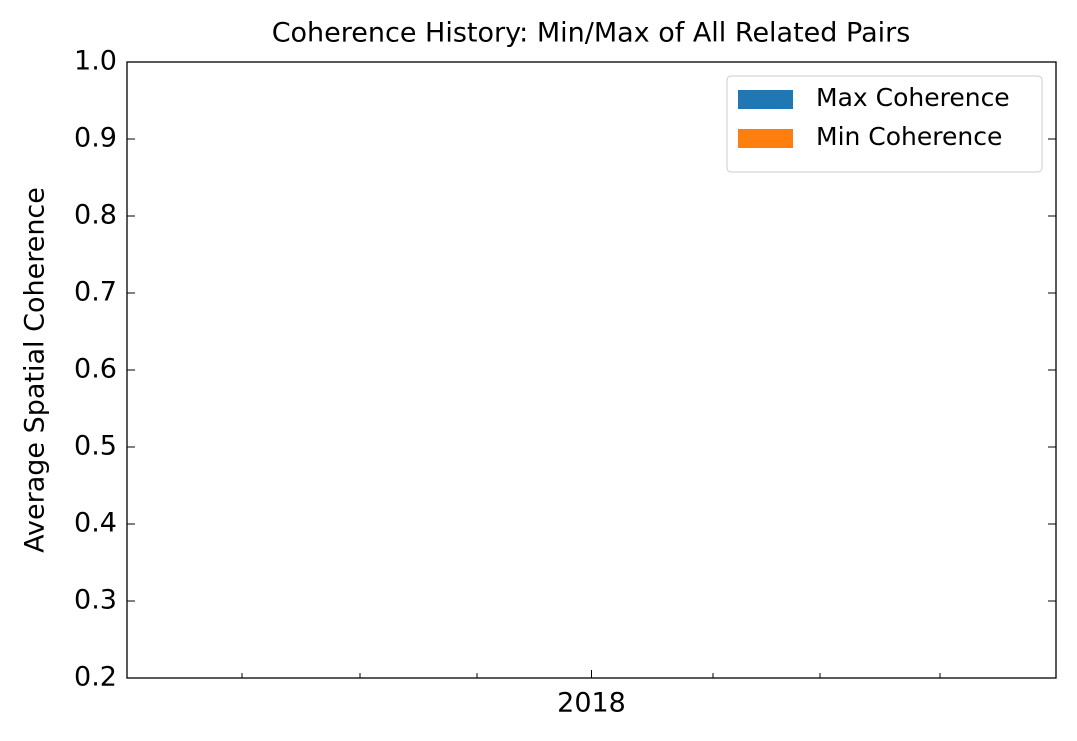 This screenshot has width=1077, height=741. Describe the element at coordinates (95, 523) in the screenshot. I see `y-tick-label: 0.4` at that location.